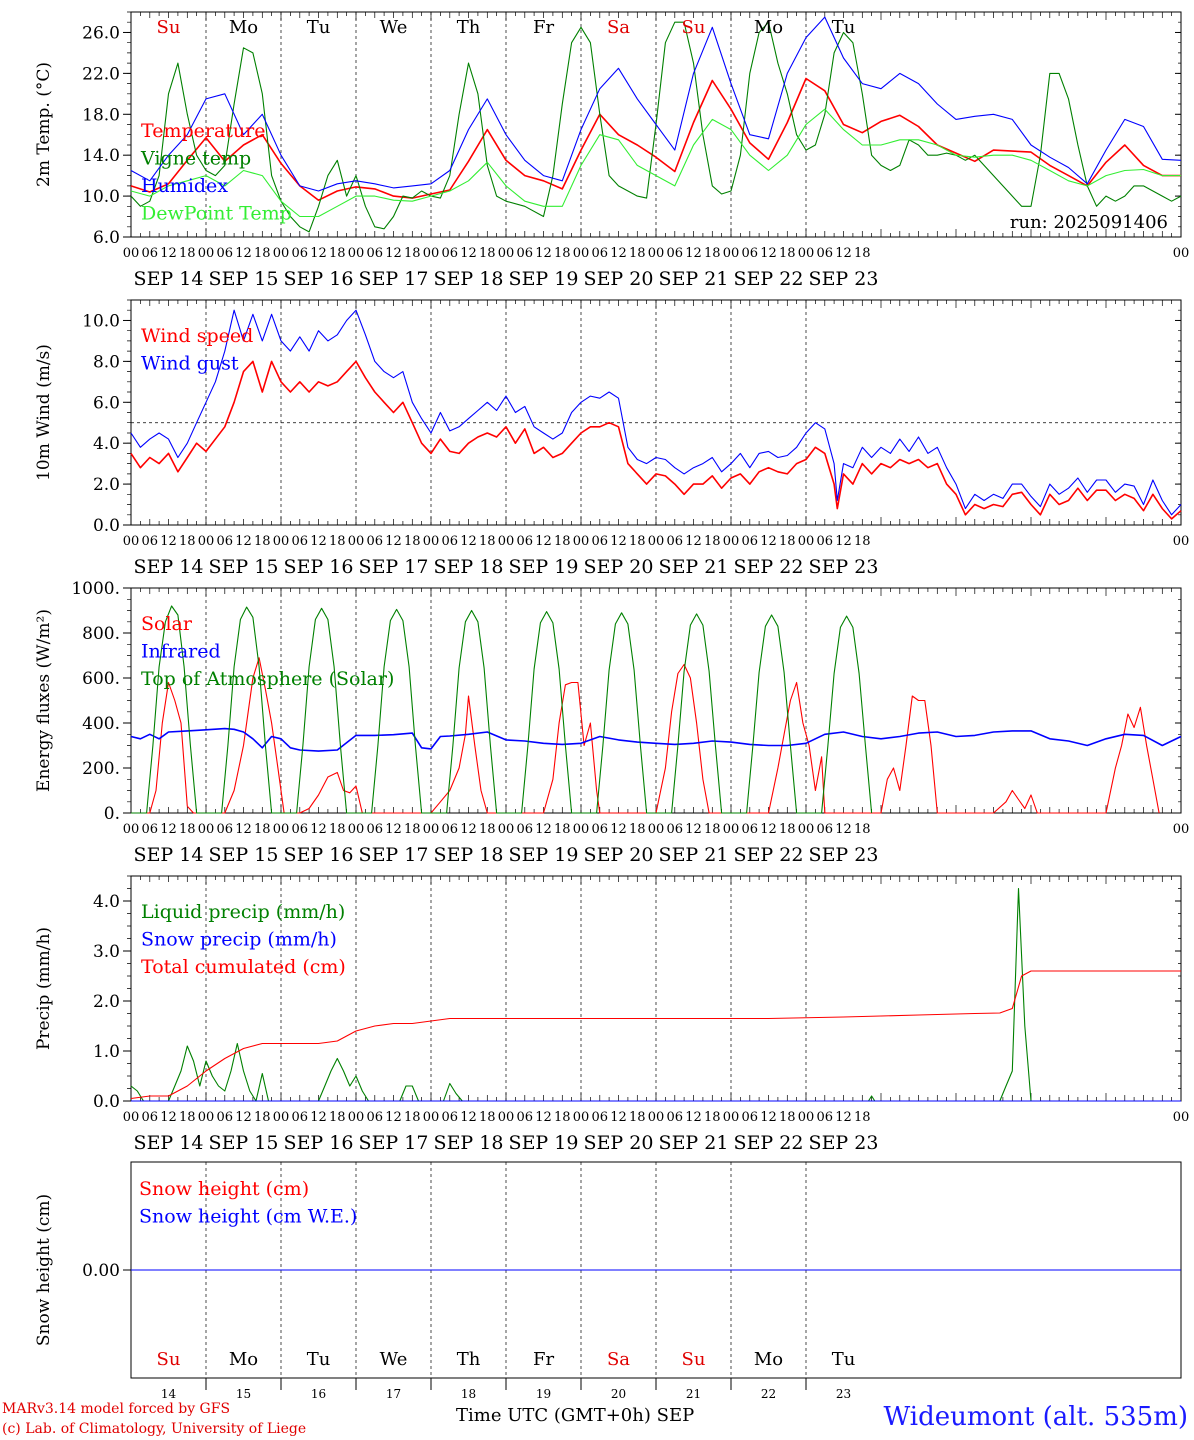 The height and width of the screenshot is (1440, 1194). I want to click on series-line-infrared, so click(656, 739).